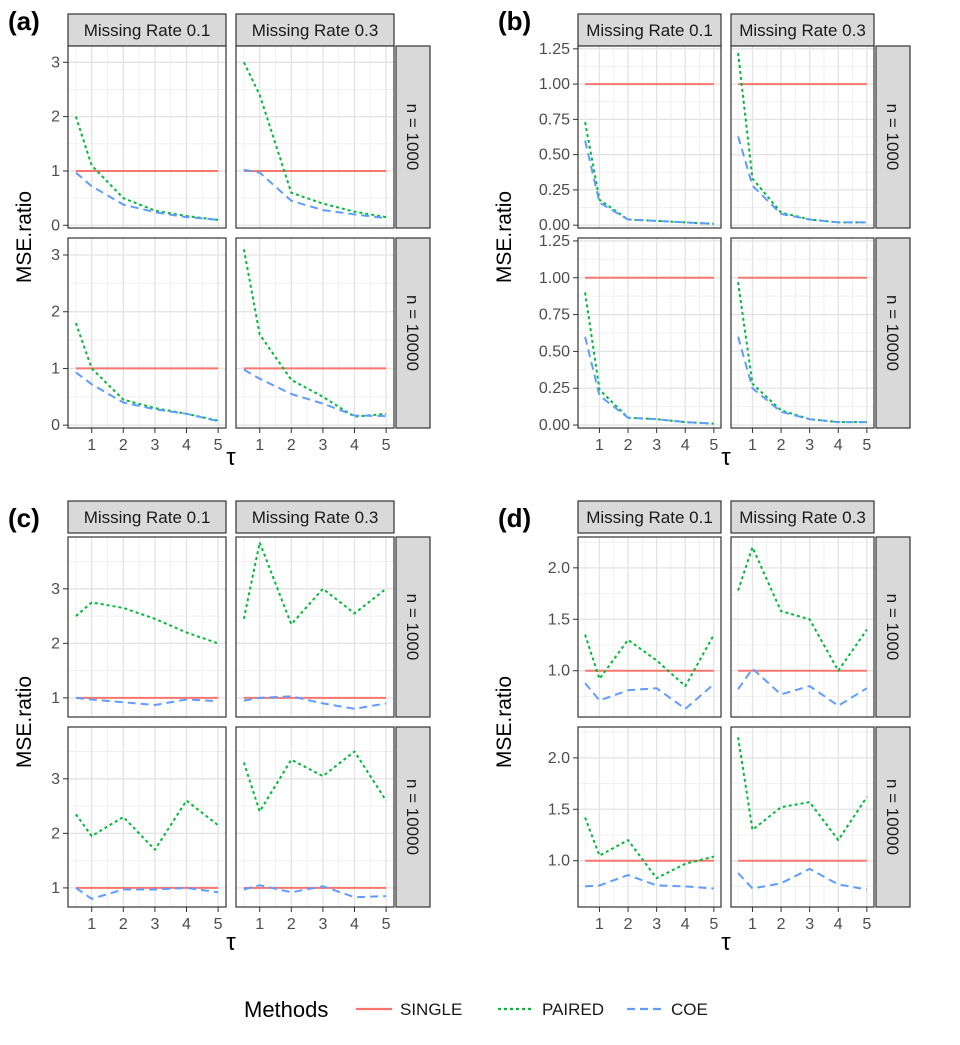  Describe the element at coordinates (559, 619) in the screenshot. I see `y-tick-label: 1.5` at that location.